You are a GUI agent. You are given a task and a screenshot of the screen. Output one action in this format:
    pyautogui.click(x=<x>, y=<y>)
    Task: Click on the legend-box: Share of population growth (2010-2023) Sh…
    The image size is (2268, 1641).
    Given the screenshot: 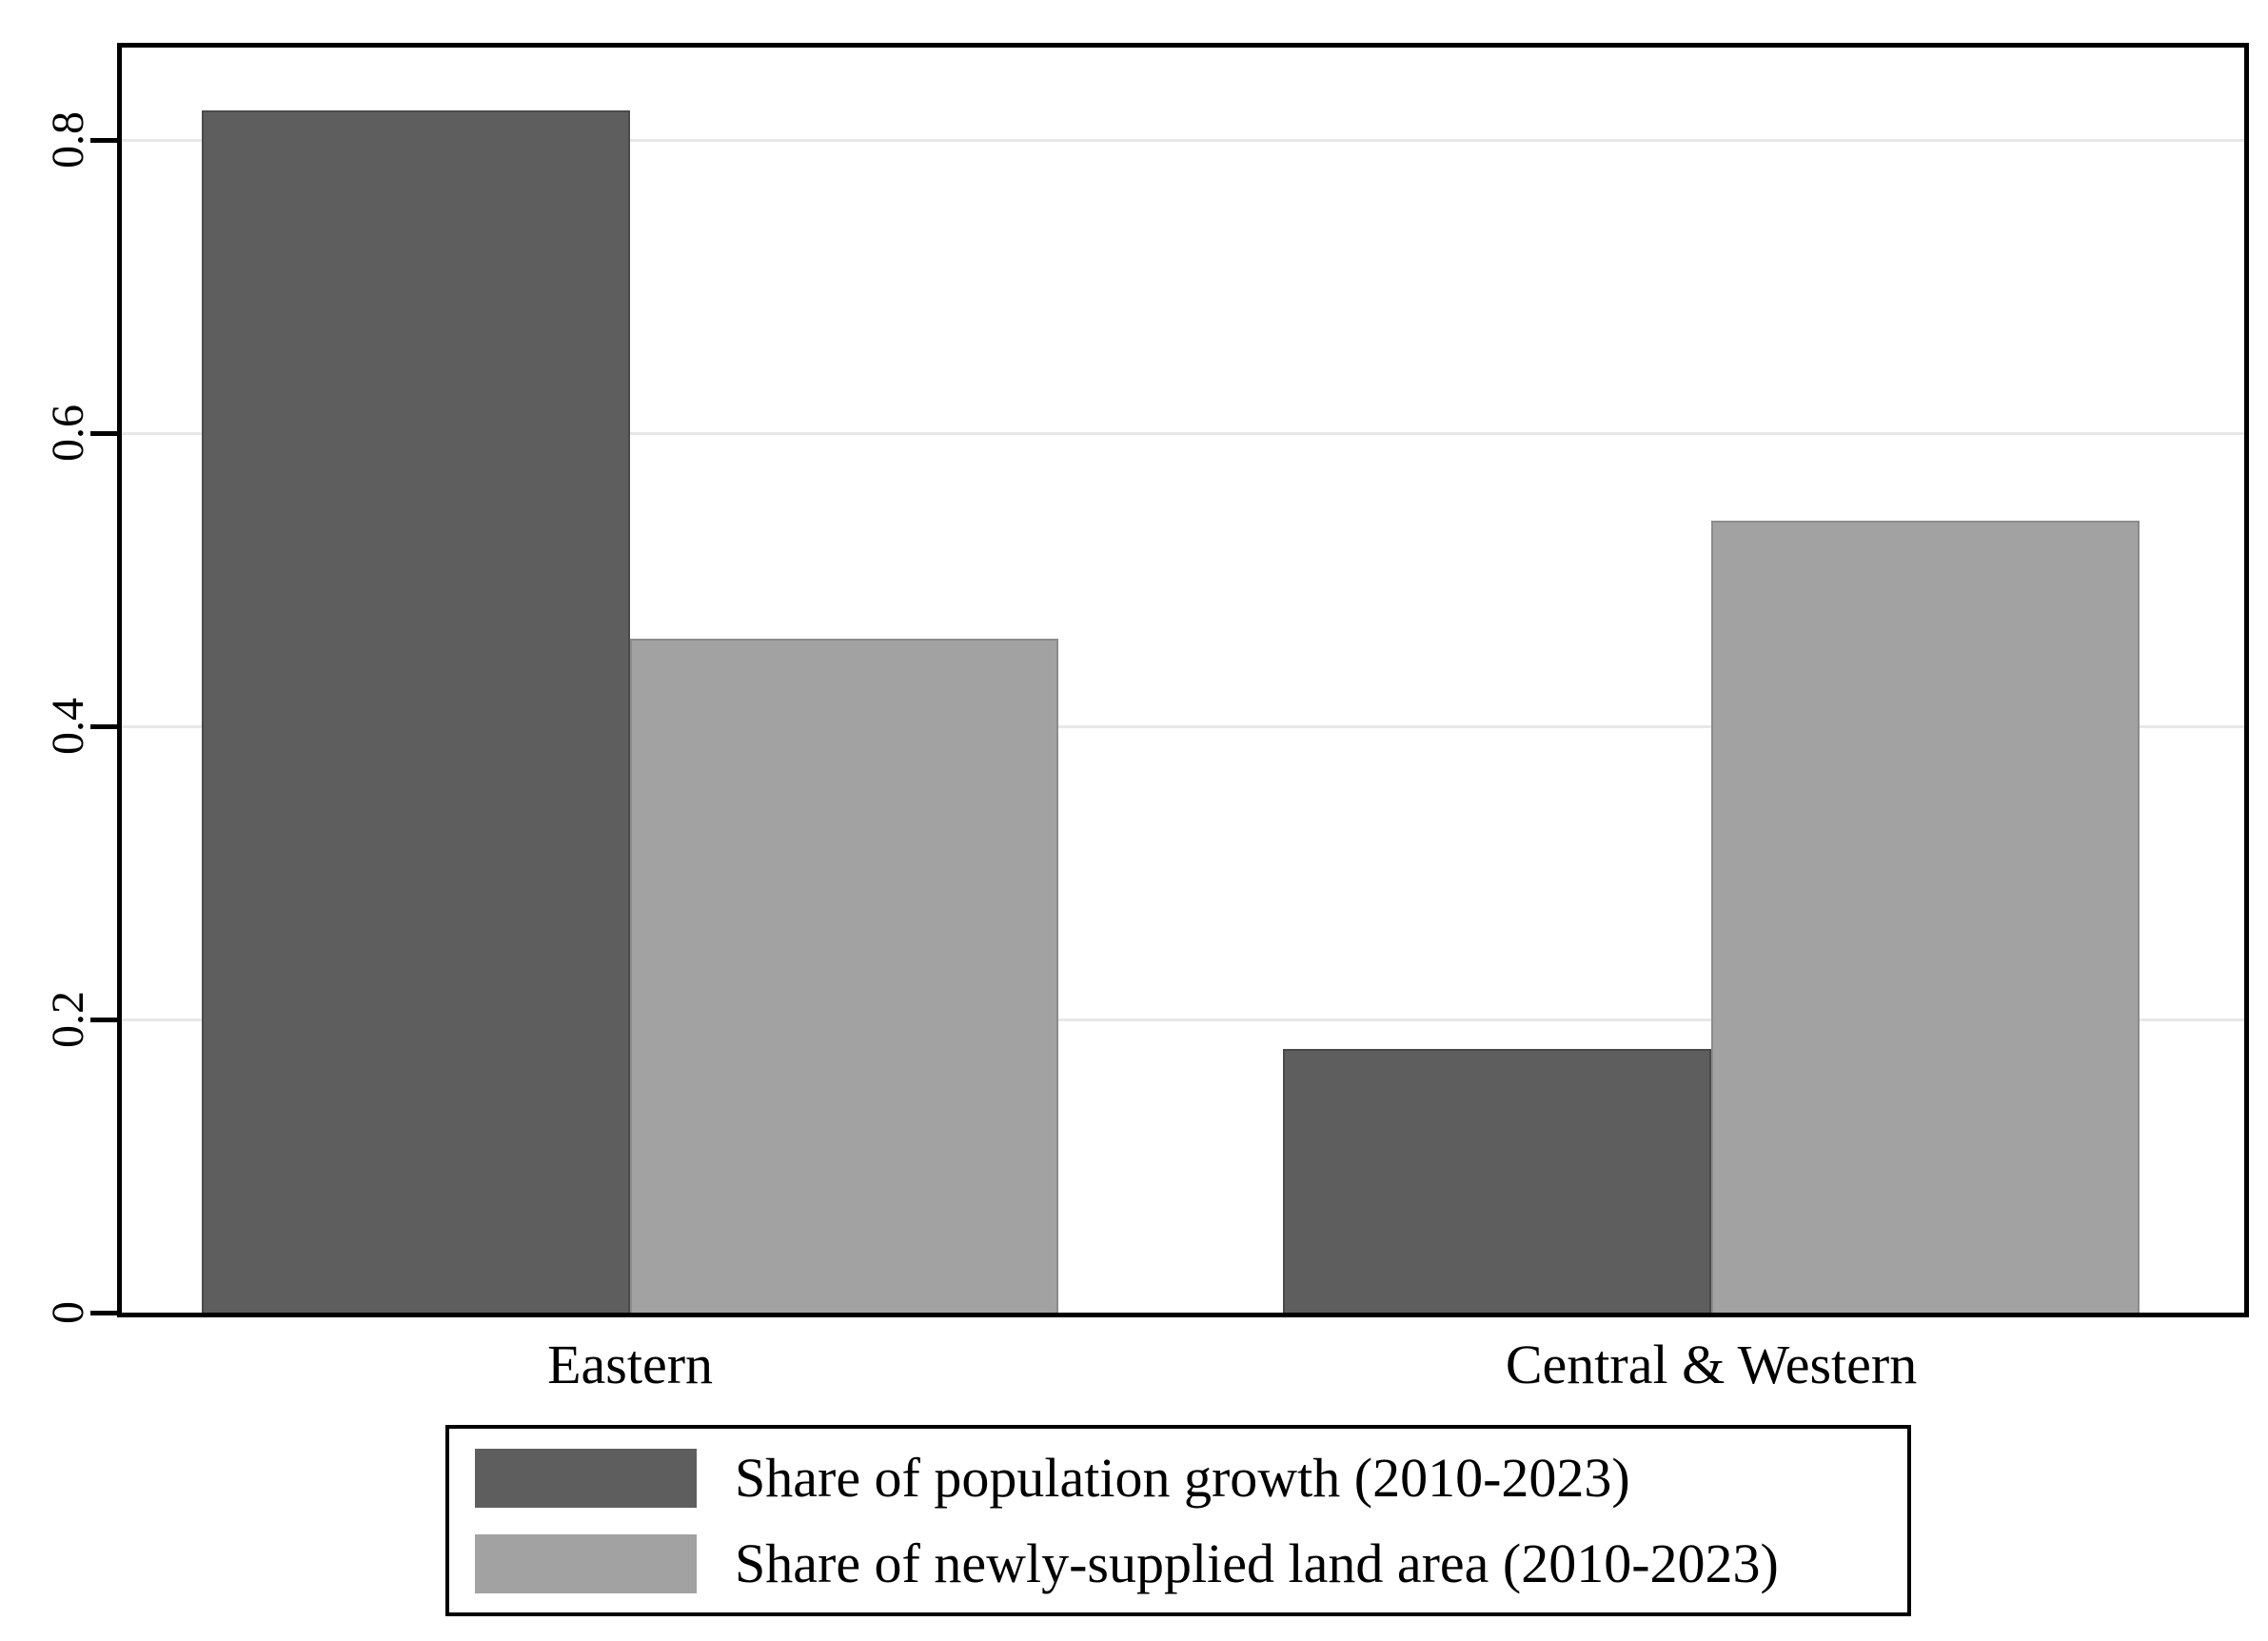 What is the action you would take?
    pyautogui.click(x=1178, y=1521)
    